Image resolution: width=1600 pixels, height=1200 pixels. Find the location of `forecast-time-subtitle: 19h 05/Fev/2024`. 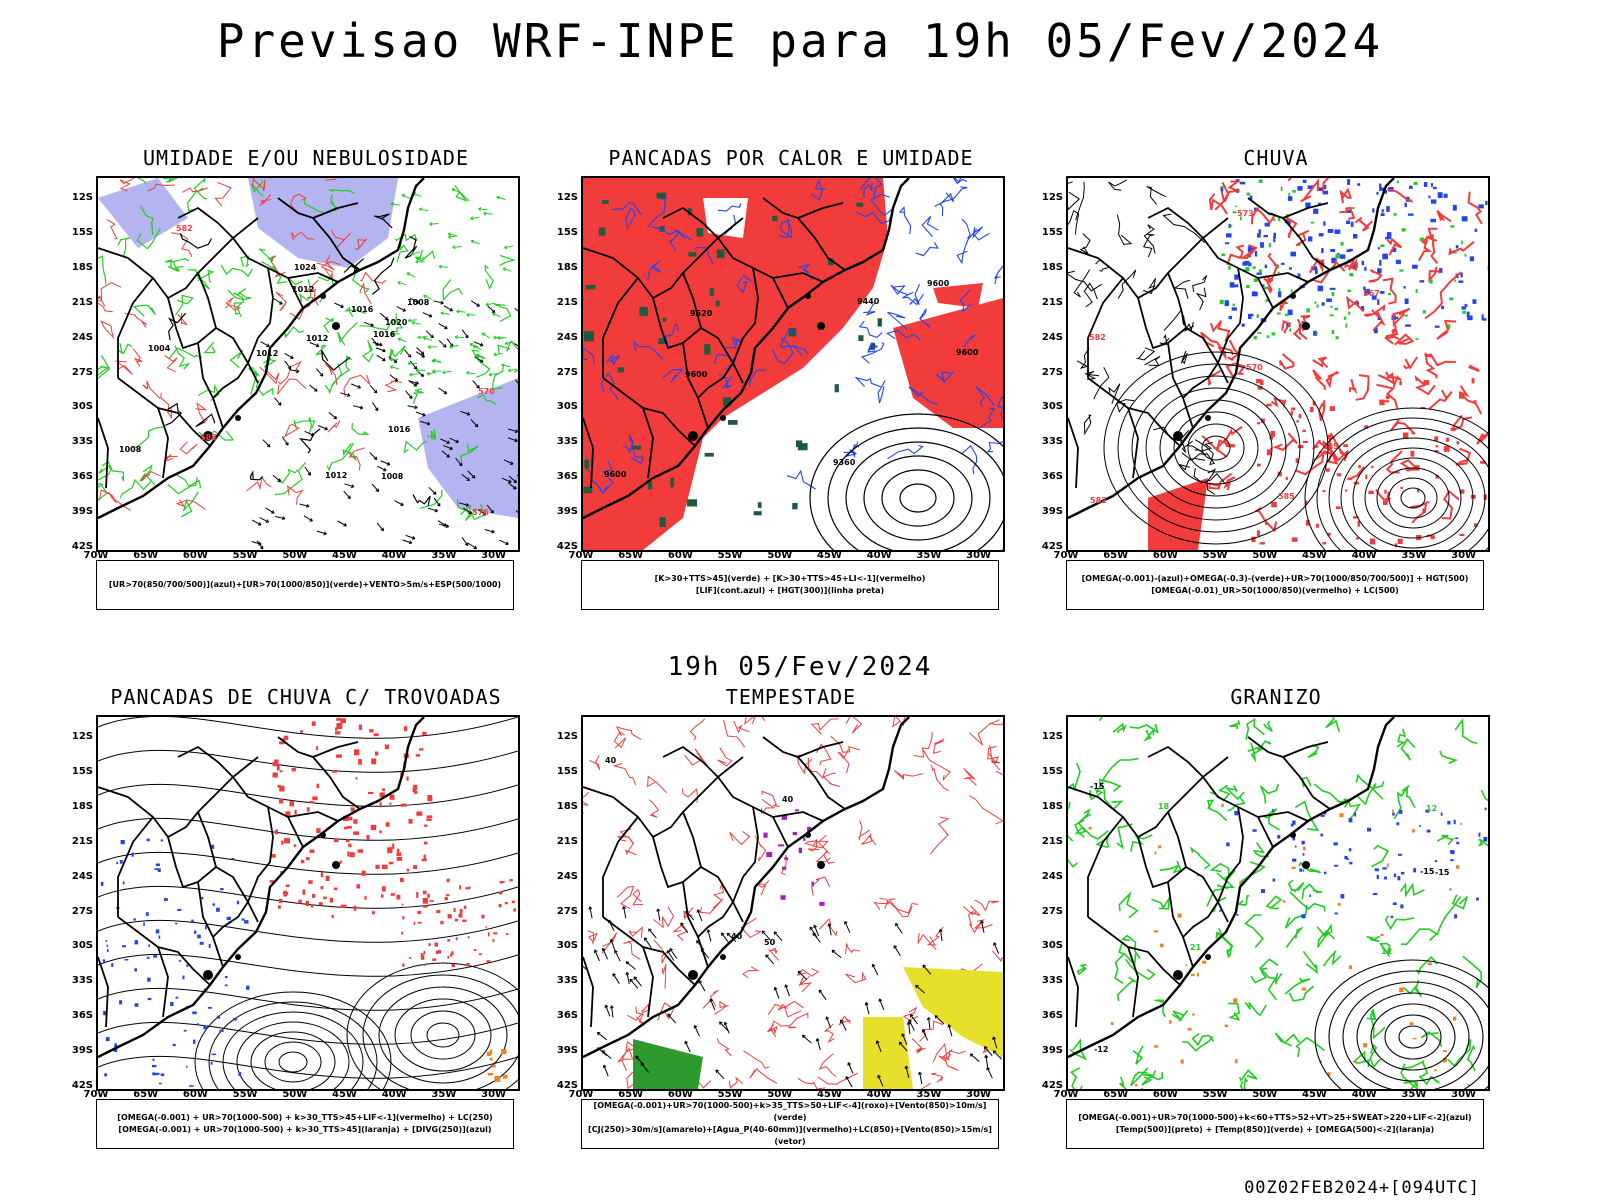

forecast-time-subtitle: 19h 05/Fev/2024 is located at coordinates (800, 667).